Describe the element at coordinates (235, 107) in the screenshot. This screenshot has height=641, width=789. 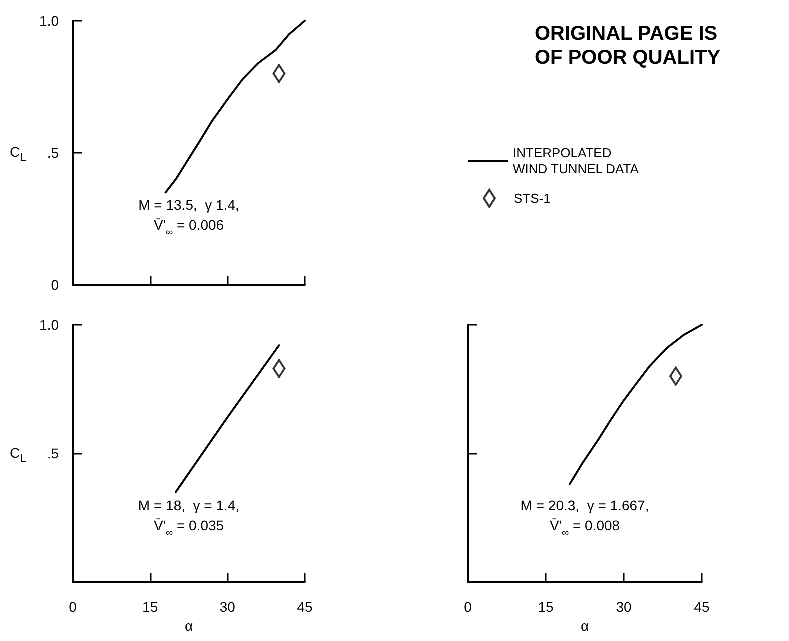
I see `line-series` at that location.